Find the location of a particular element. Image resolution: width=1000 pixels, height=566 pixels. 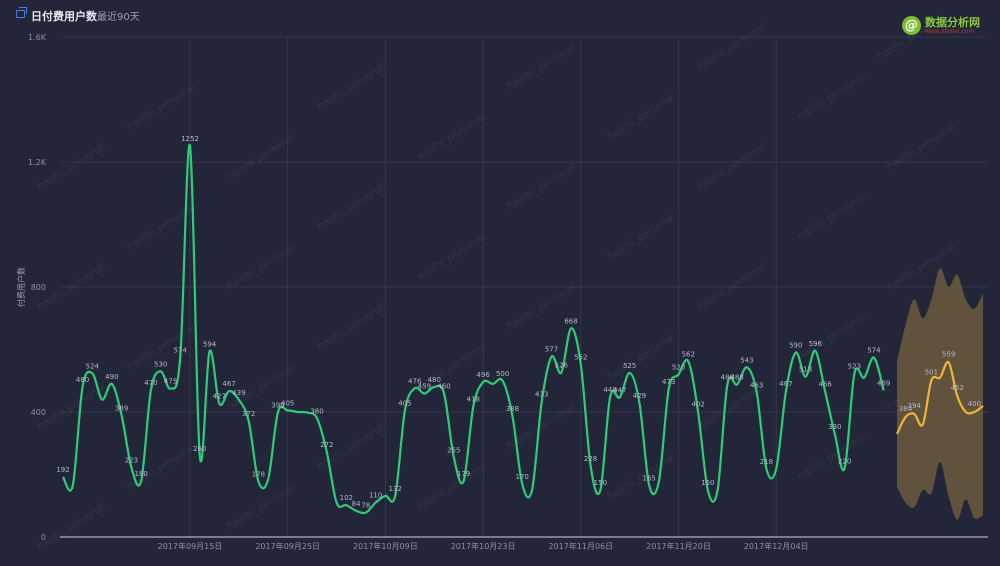

data-label: 132 is located at coordinates (394, 489).